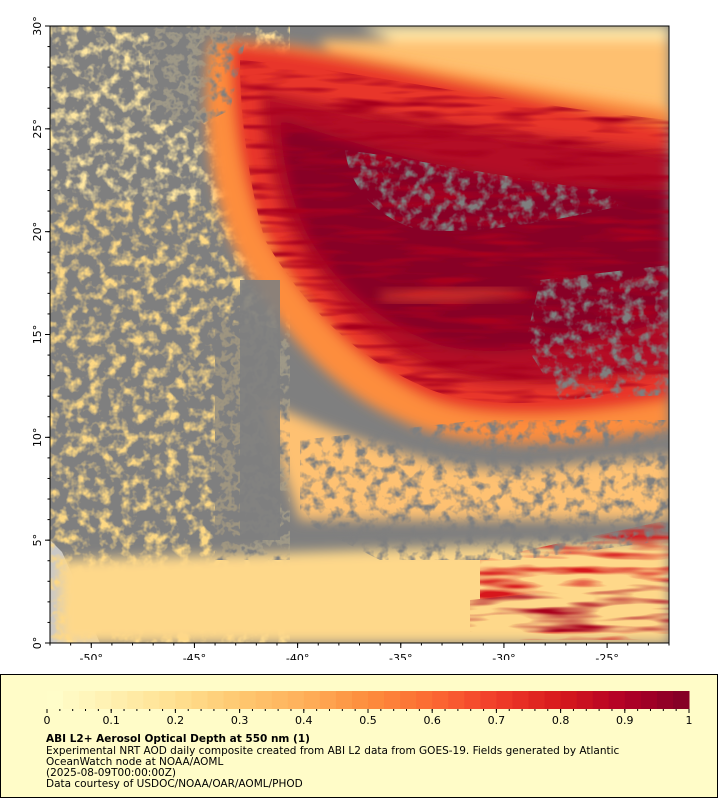 The height and width of the screenshot is (800, 720). I want to click on caption-line-2: OceanWatch node at NOAA/AOML, so click(135, 762).